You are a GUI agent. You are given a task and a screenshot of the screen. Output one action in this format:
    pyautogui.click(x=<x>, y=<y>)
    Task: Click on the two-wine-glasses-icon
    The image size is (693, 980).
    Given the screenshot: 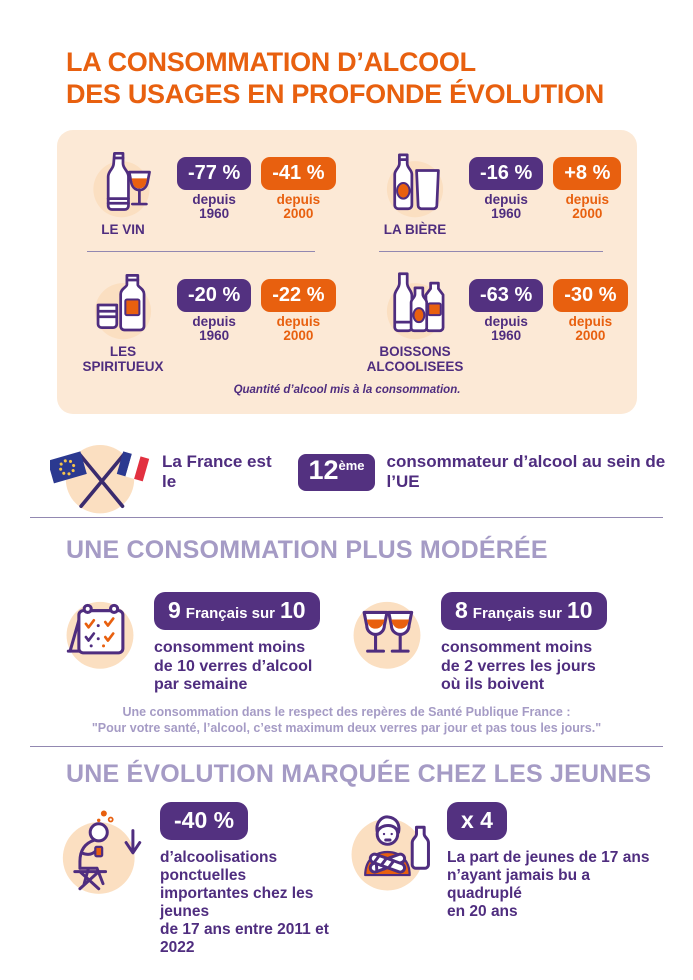 What is the action you would take?
    pyautogui.click(x=387, y=635)
    